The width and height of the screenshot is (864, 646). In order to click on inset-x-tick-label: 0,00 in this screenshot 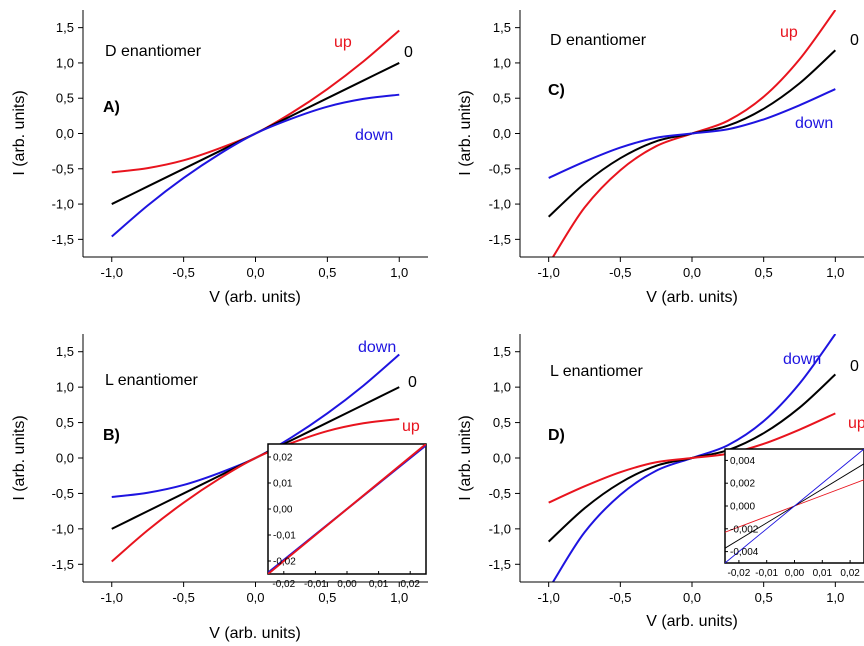, I will do `click(347, 584)`.